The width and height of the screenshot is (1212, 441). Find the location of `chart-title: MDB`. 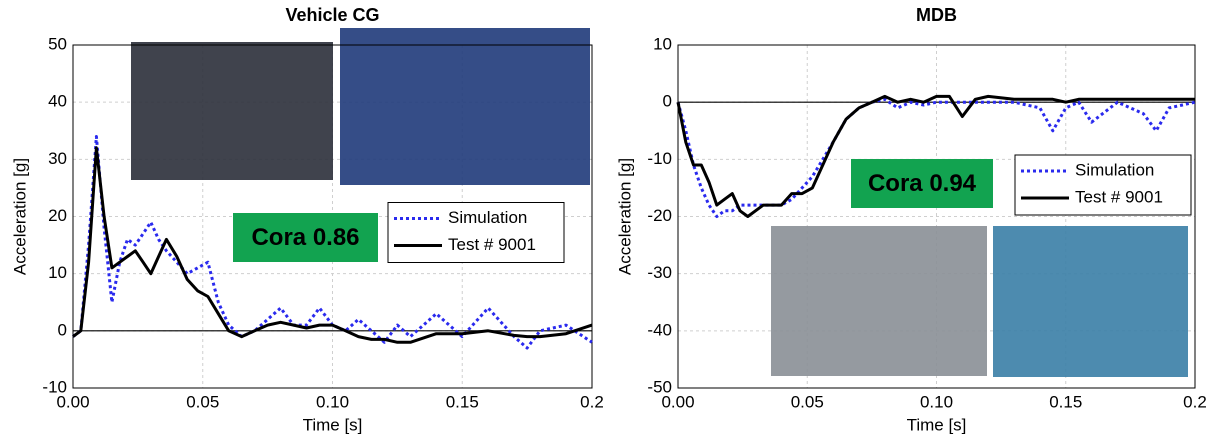

chart-title: MDB is located at coordinates (936, 15).